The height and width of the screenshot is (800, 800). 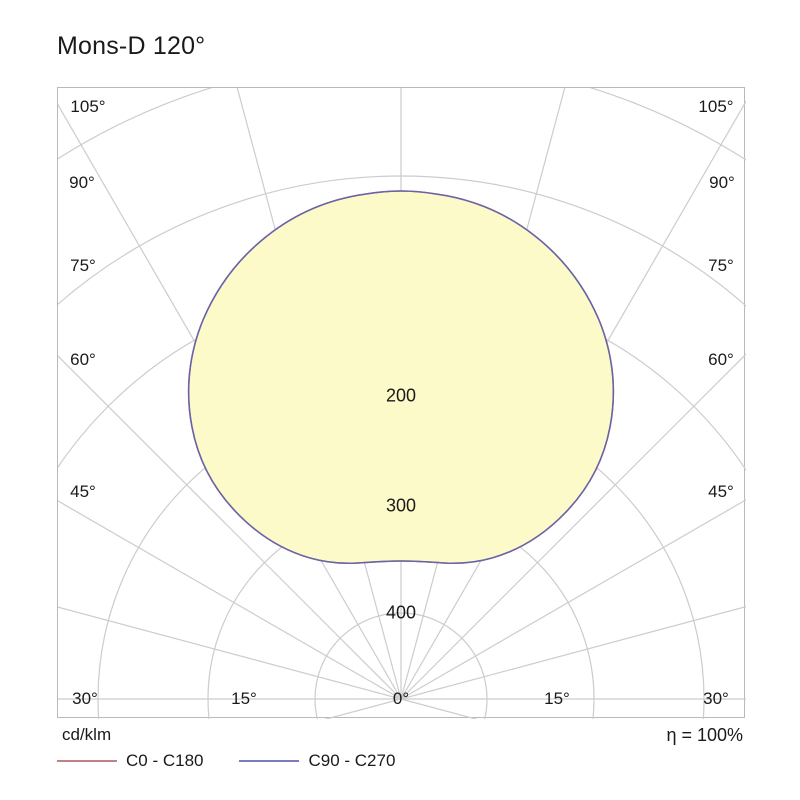 I want to click on grid-spoke-r75, so click(x=573, y=652).